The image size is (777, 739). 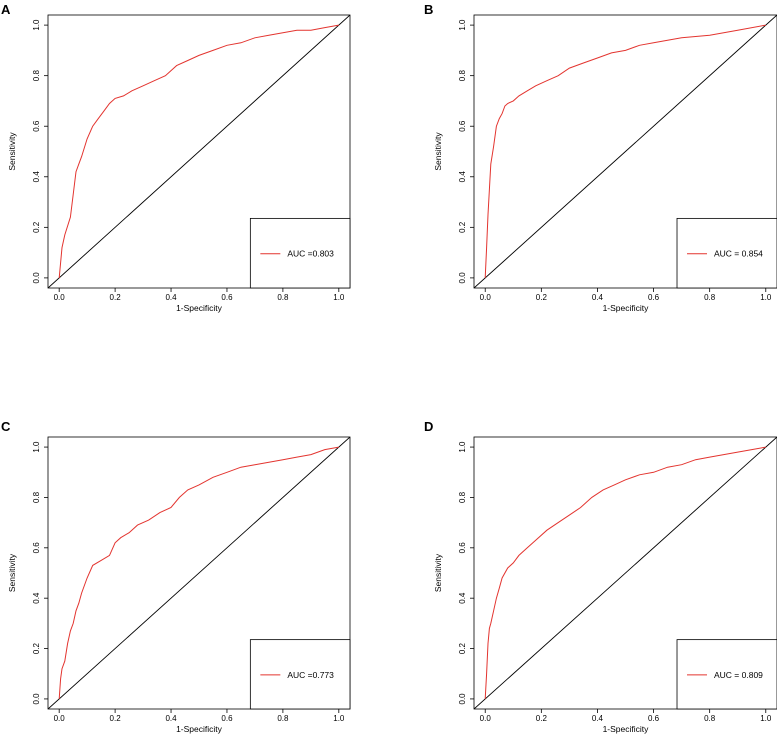 What do you see at coordinates (310, 254) in the screenshot?
I see `legend-auc-label: AUC =0.803` at bounding box center [310, 254].